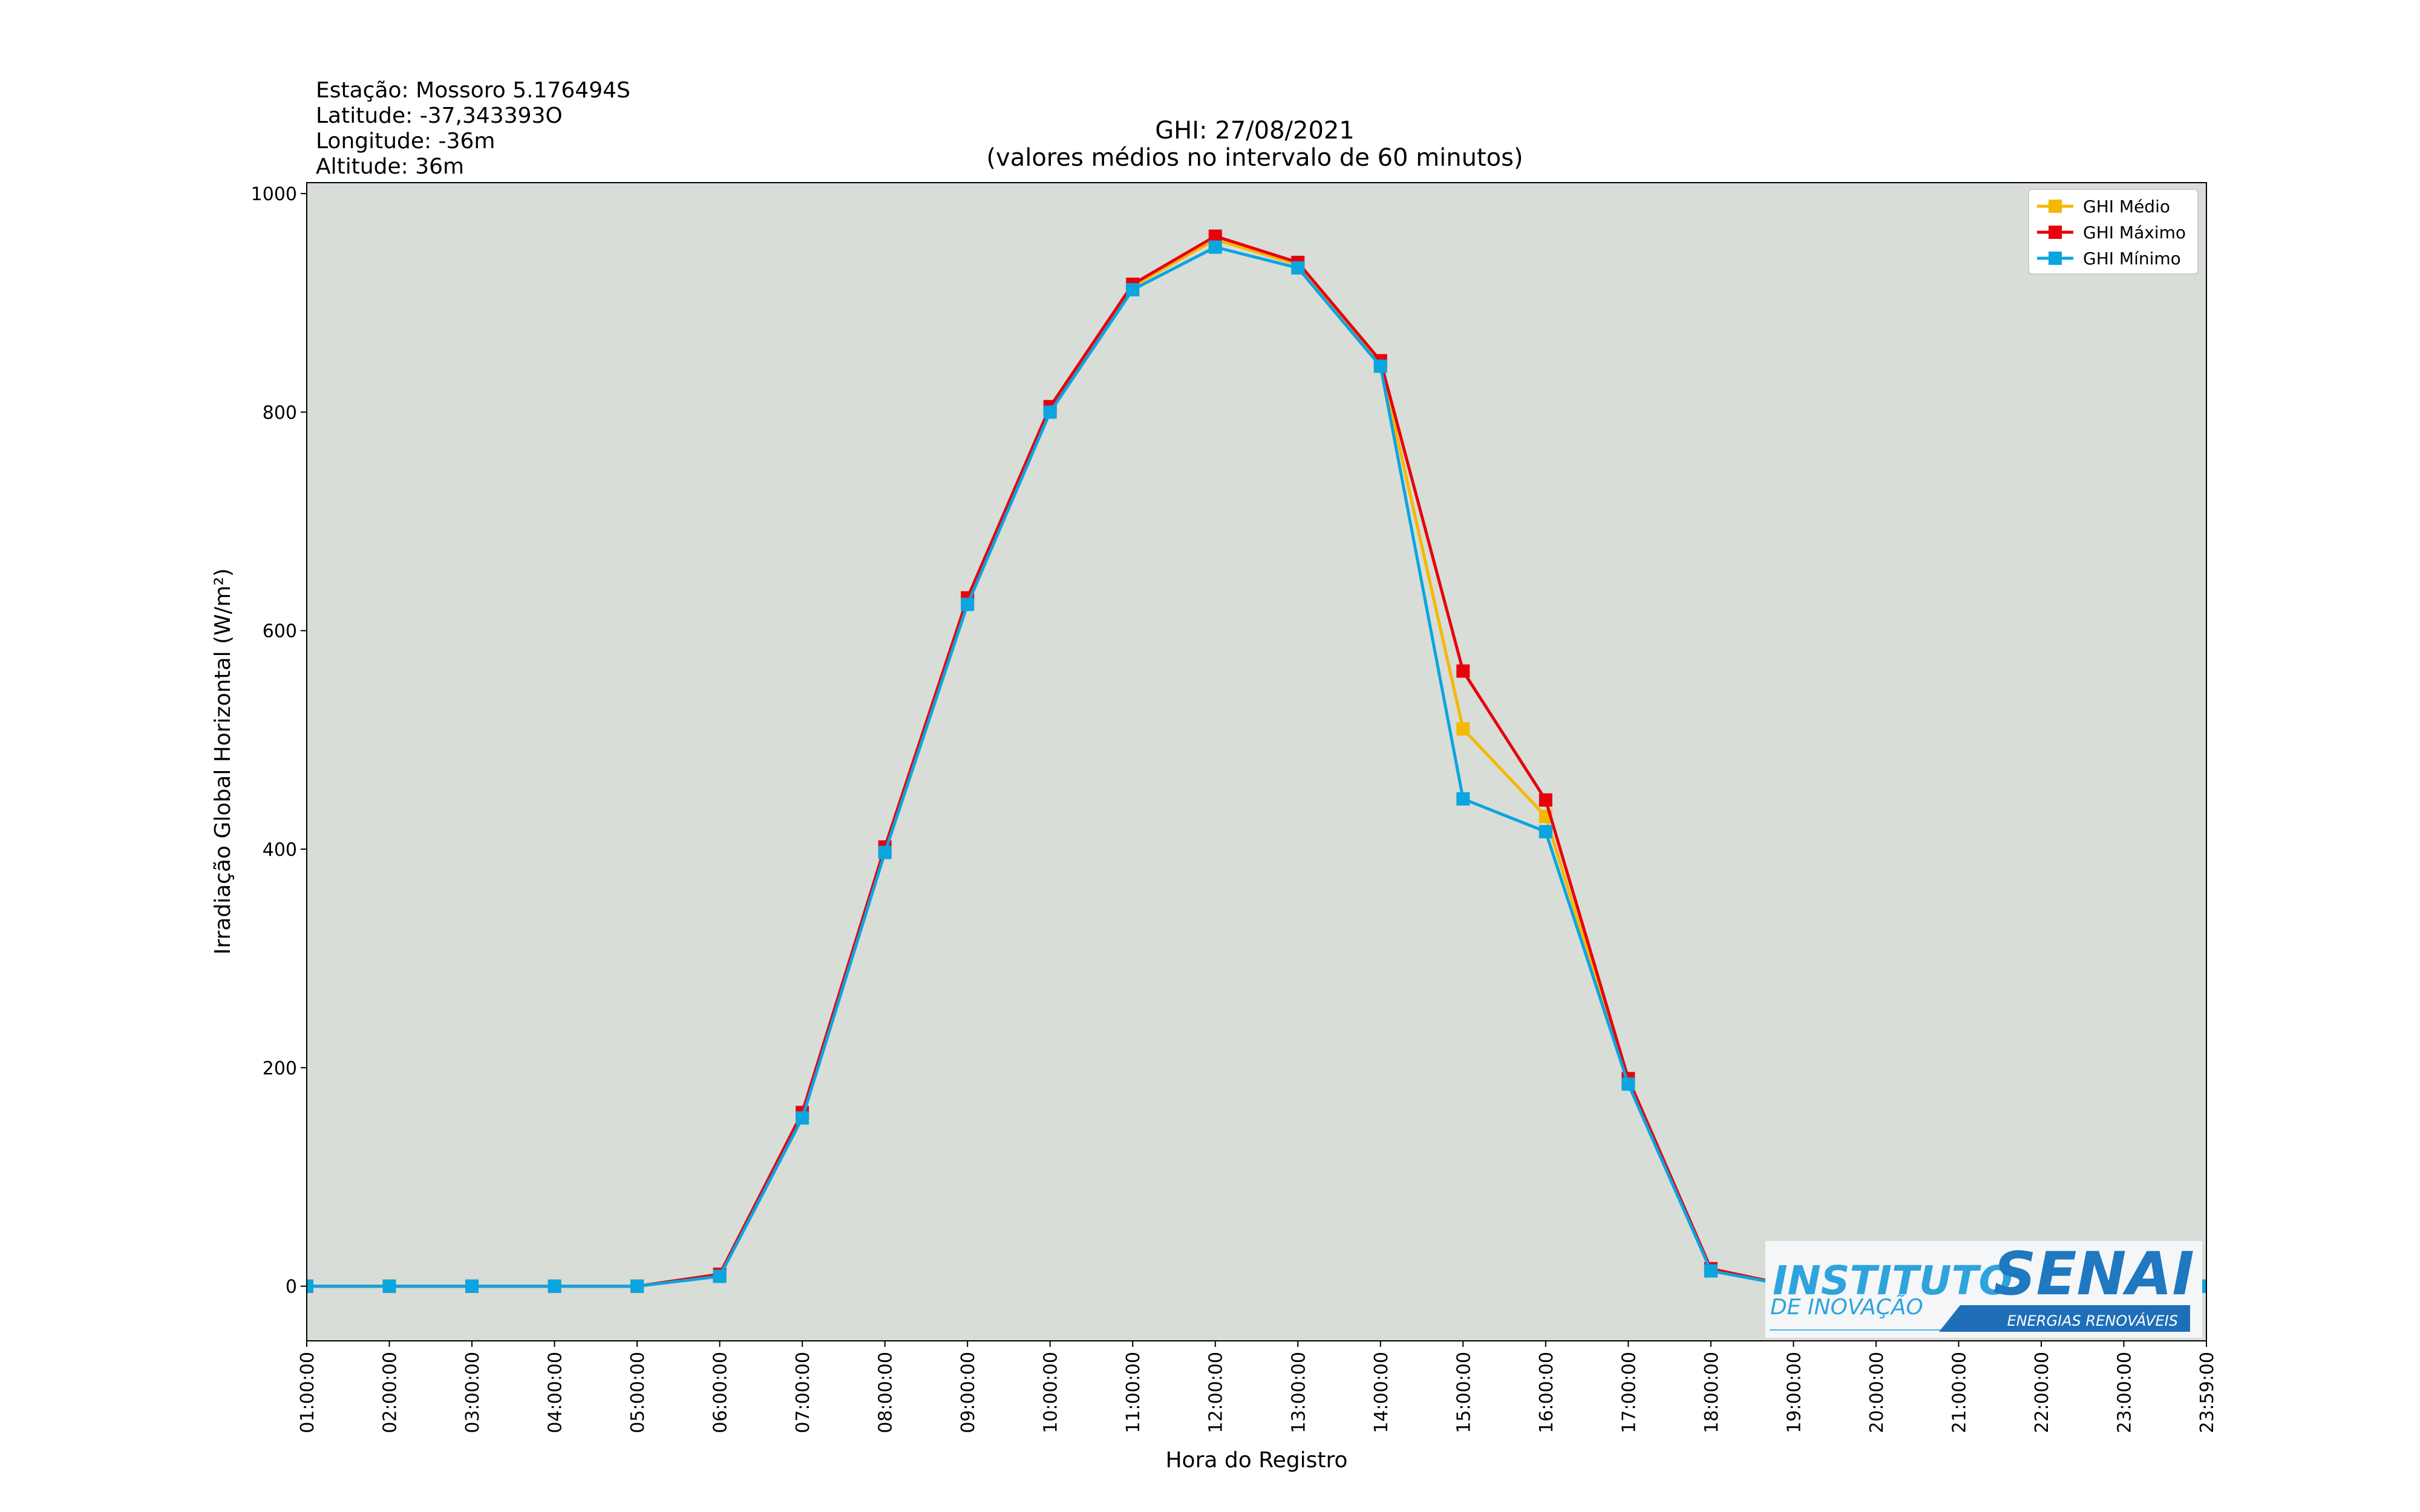 Image resolution: width=2420 pixels, height=1512 pixels. Describe the element at coordinates (1711, 1392) in the screenshot. I see `x-tick-label: 18:00:00` at that location.